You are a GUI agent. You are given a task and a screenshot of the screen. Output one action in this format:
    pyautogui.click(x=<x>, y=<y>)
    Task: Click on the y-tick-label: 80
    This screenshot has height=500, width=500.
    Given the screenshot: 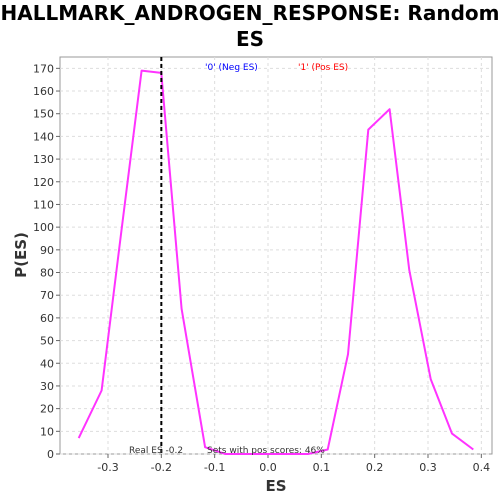 What is the action you would take?
    pyautogui.click(x=47, y=273)
    